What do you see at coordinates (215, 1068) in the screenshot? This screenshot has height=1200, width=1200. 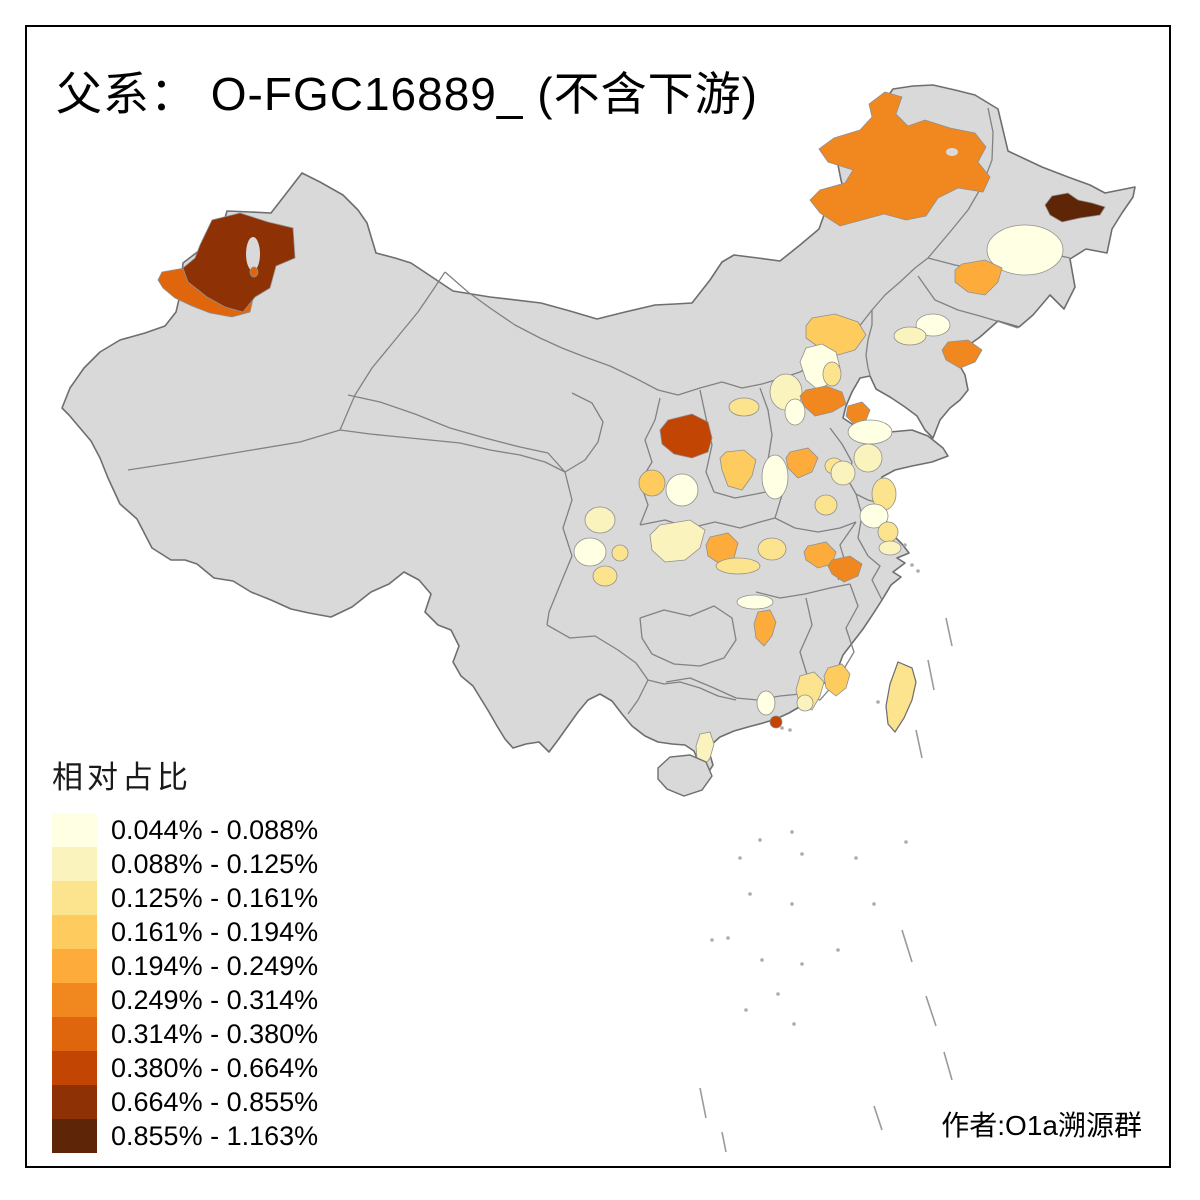 I see `legend-label: 0.380% - 0.664%` at bounding box center [215, 1068].